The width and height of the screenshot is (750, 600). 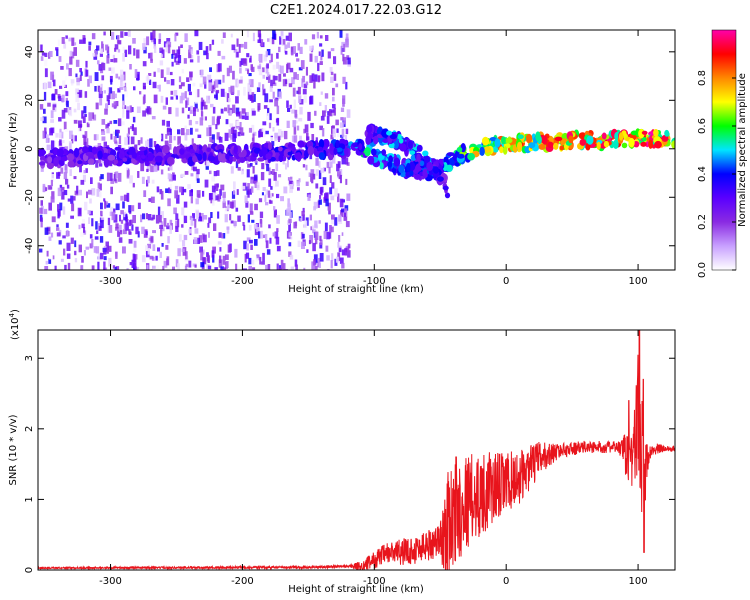 What do you see at coordinates (110, 281) in the screenshot?
I see `x-tick-label: -300` at bounding box center [110, 281].